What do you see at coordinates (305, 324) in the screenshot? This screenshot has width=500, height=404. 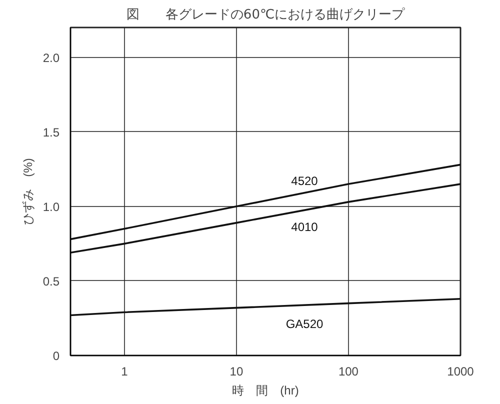 I see `series-label: GA520` at bounding box center [305, 324].